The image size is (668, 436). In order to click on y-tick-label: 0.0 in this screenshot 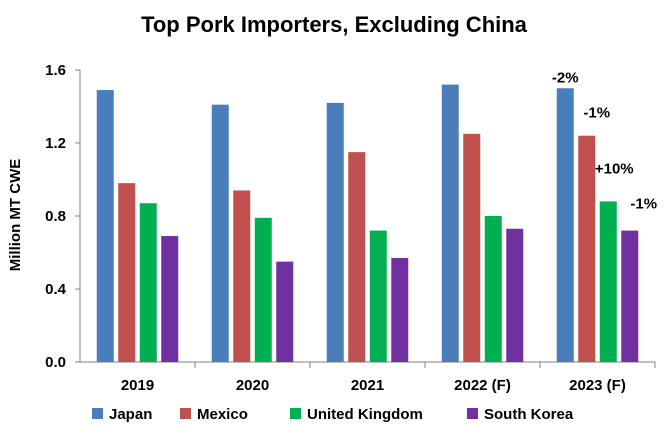, I will do `click(55, 362)`.